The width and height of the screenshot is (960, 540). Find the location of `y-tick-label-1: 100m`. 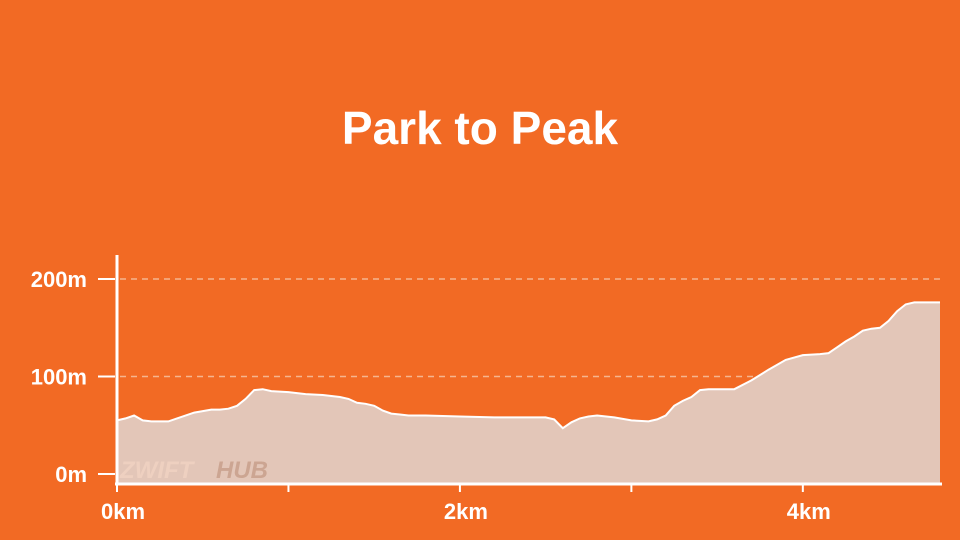

y-tick-label-1: 100m is located at coordinates (59, 377).